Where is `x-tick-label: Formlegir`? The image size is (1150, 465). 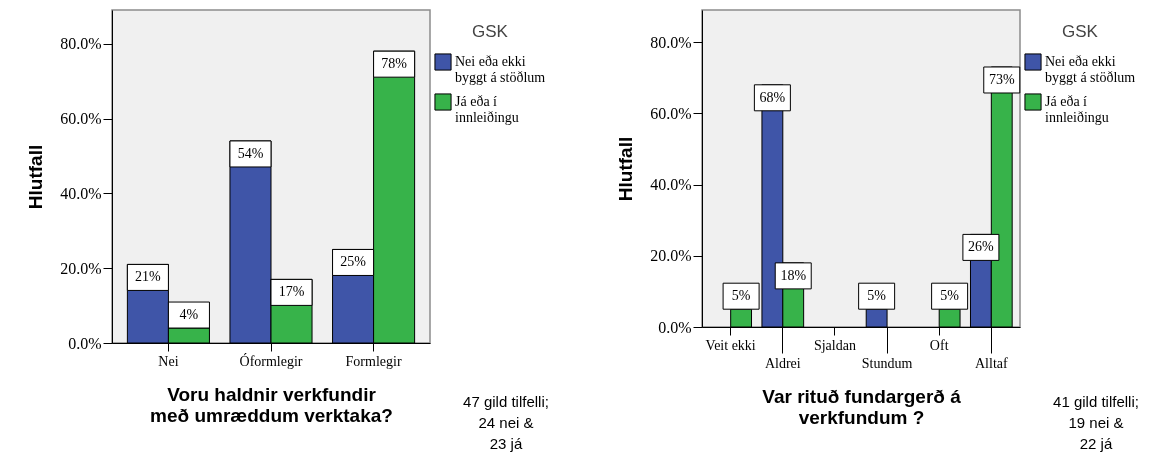 x-tick-label: Formlegir is located at coordinates (373, 361).